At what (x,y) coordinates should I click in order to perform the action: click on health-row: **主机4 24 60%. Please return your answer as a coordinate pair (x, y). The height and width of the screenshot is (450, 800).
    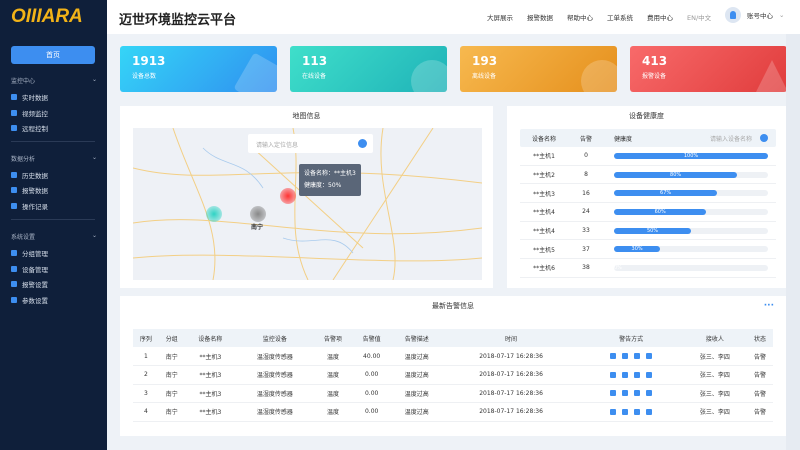
    Looking at the image, I should click on (648, 212).